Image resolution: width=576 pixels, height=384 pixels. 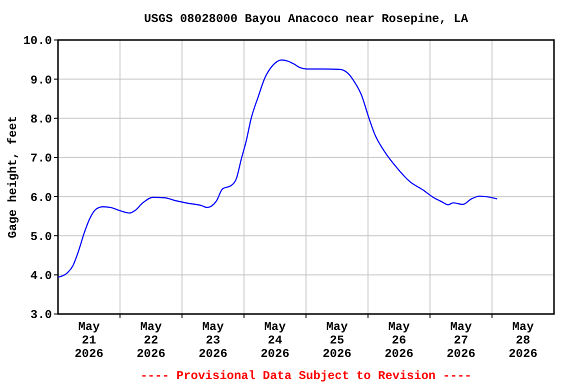 I want to click on y-tick-label: 6.0, so click(x=41, y=197).